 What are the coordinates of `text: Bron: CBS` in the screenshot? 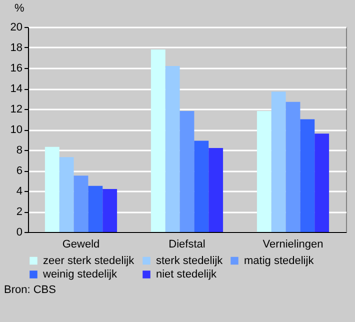 It's located at (30, 290).